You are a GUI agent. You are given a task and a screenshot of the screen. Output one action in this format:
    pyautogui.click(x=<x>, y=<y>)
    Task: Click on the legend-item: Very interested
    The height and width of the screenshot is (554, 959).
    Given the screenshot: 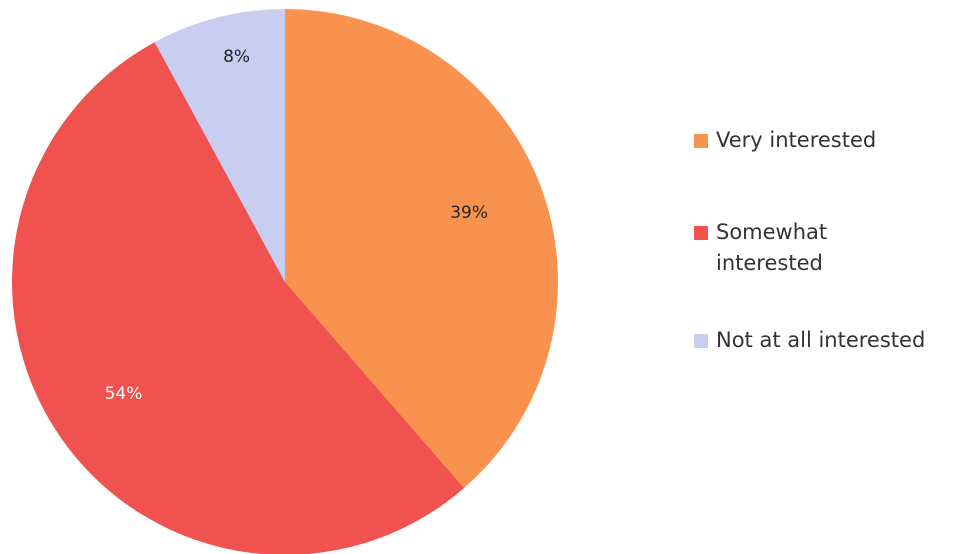 What is the action you would take?
    pyautogui.click(x=790, y=140)
    